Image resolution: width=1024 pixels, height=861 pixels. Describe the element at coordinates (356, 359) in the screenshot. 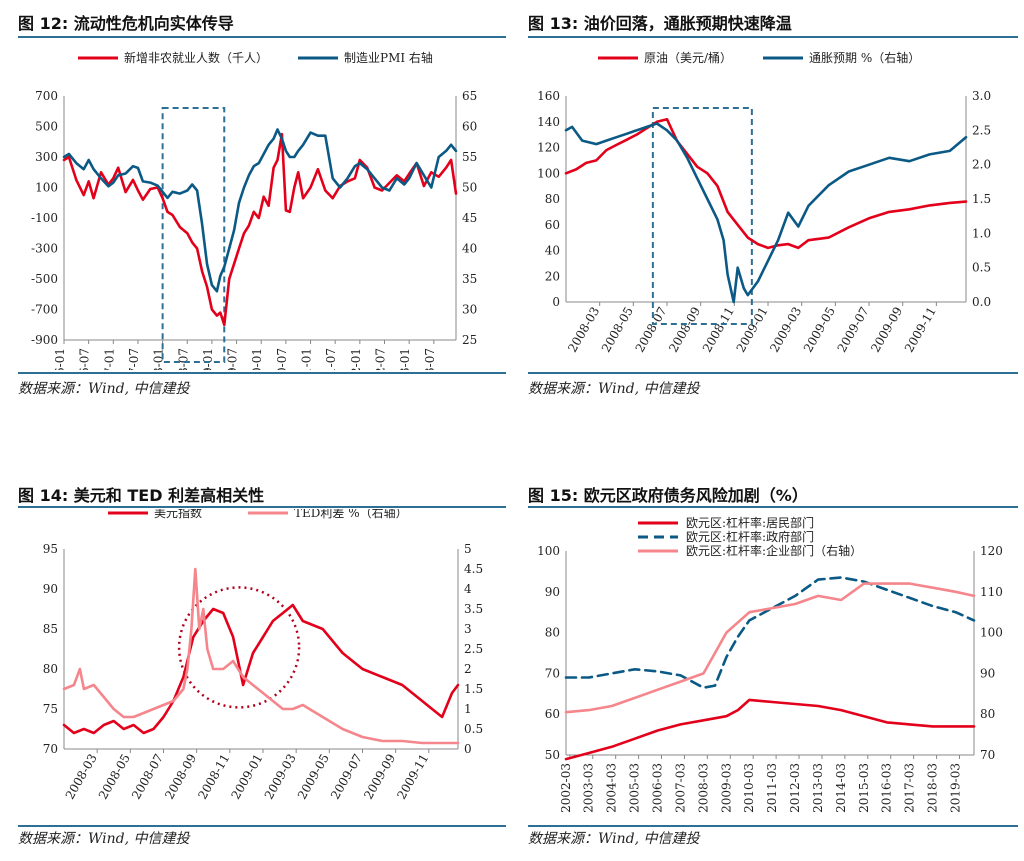

I see `x-tick-label: 2012-01` at that location.